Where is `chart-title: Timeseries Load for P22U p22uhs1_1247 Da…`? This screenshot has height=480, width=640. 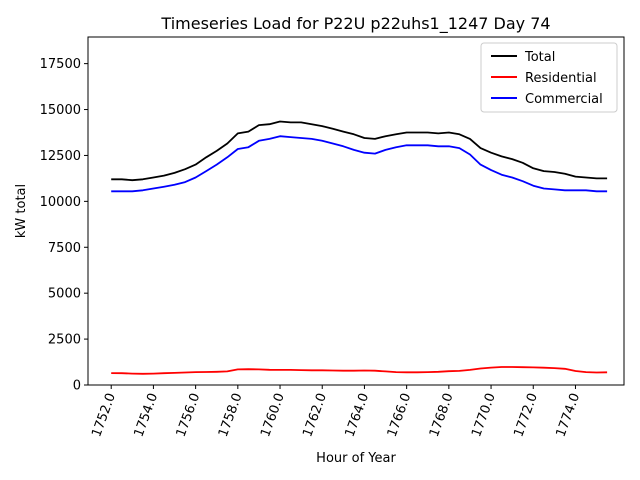 chart-title: Timeseries Load for P22U p22uhs1_1247 Da… is located at coordinates (355, 24).